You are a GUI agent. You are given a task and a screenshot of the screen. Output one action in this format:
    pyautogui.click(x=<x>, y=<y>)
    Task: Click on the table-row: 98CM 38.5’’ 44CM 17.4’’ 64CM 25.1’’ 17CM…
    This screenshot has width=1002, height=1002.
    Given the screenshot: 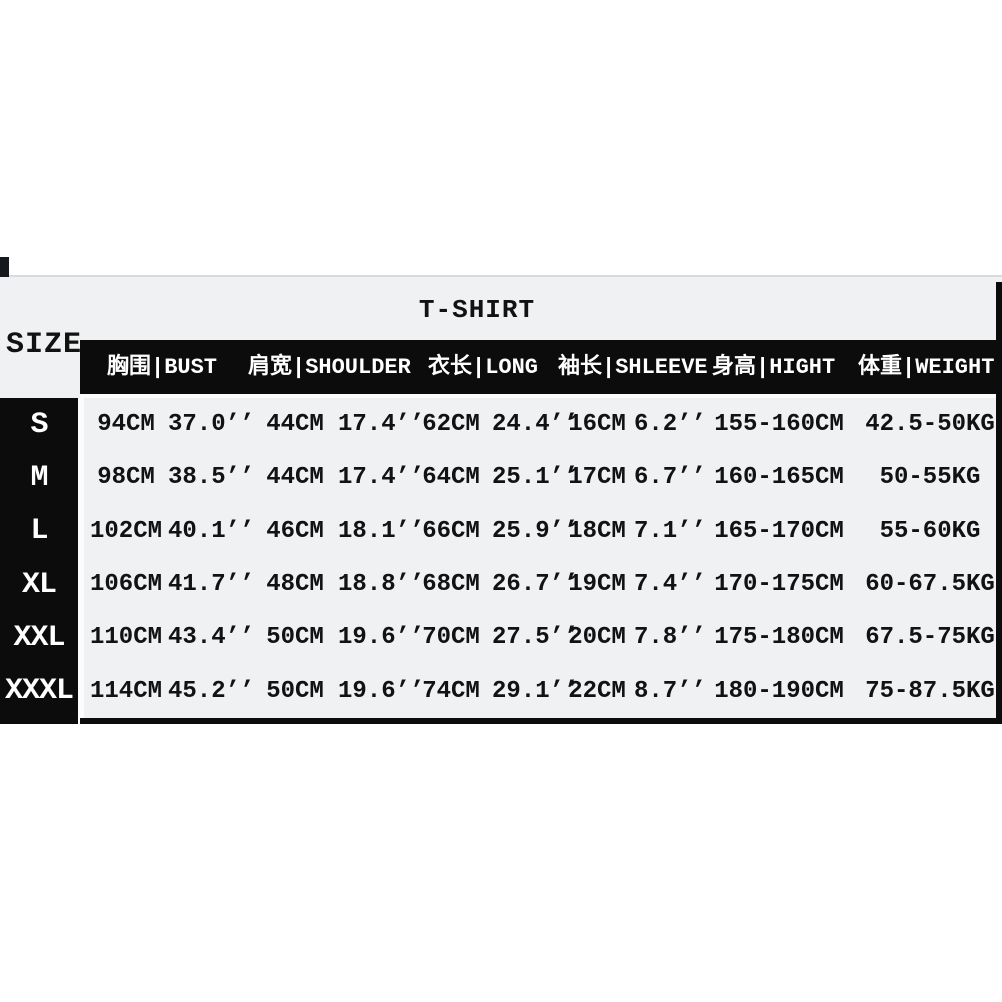 What is the action you would take?
    pyautogui.click(x=540, y=477)
    